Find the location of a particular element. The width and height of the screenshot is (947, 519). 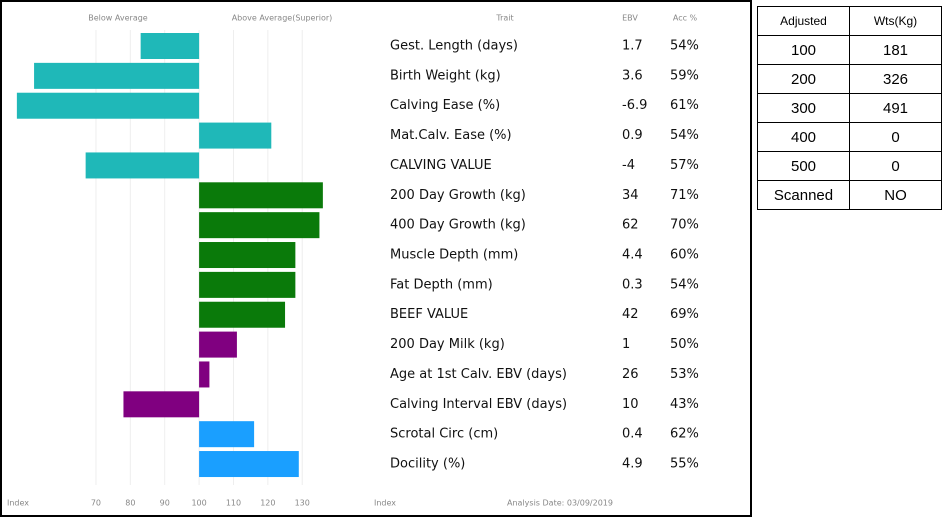

table-cell: Scanned is located at coordinates (803, 195).